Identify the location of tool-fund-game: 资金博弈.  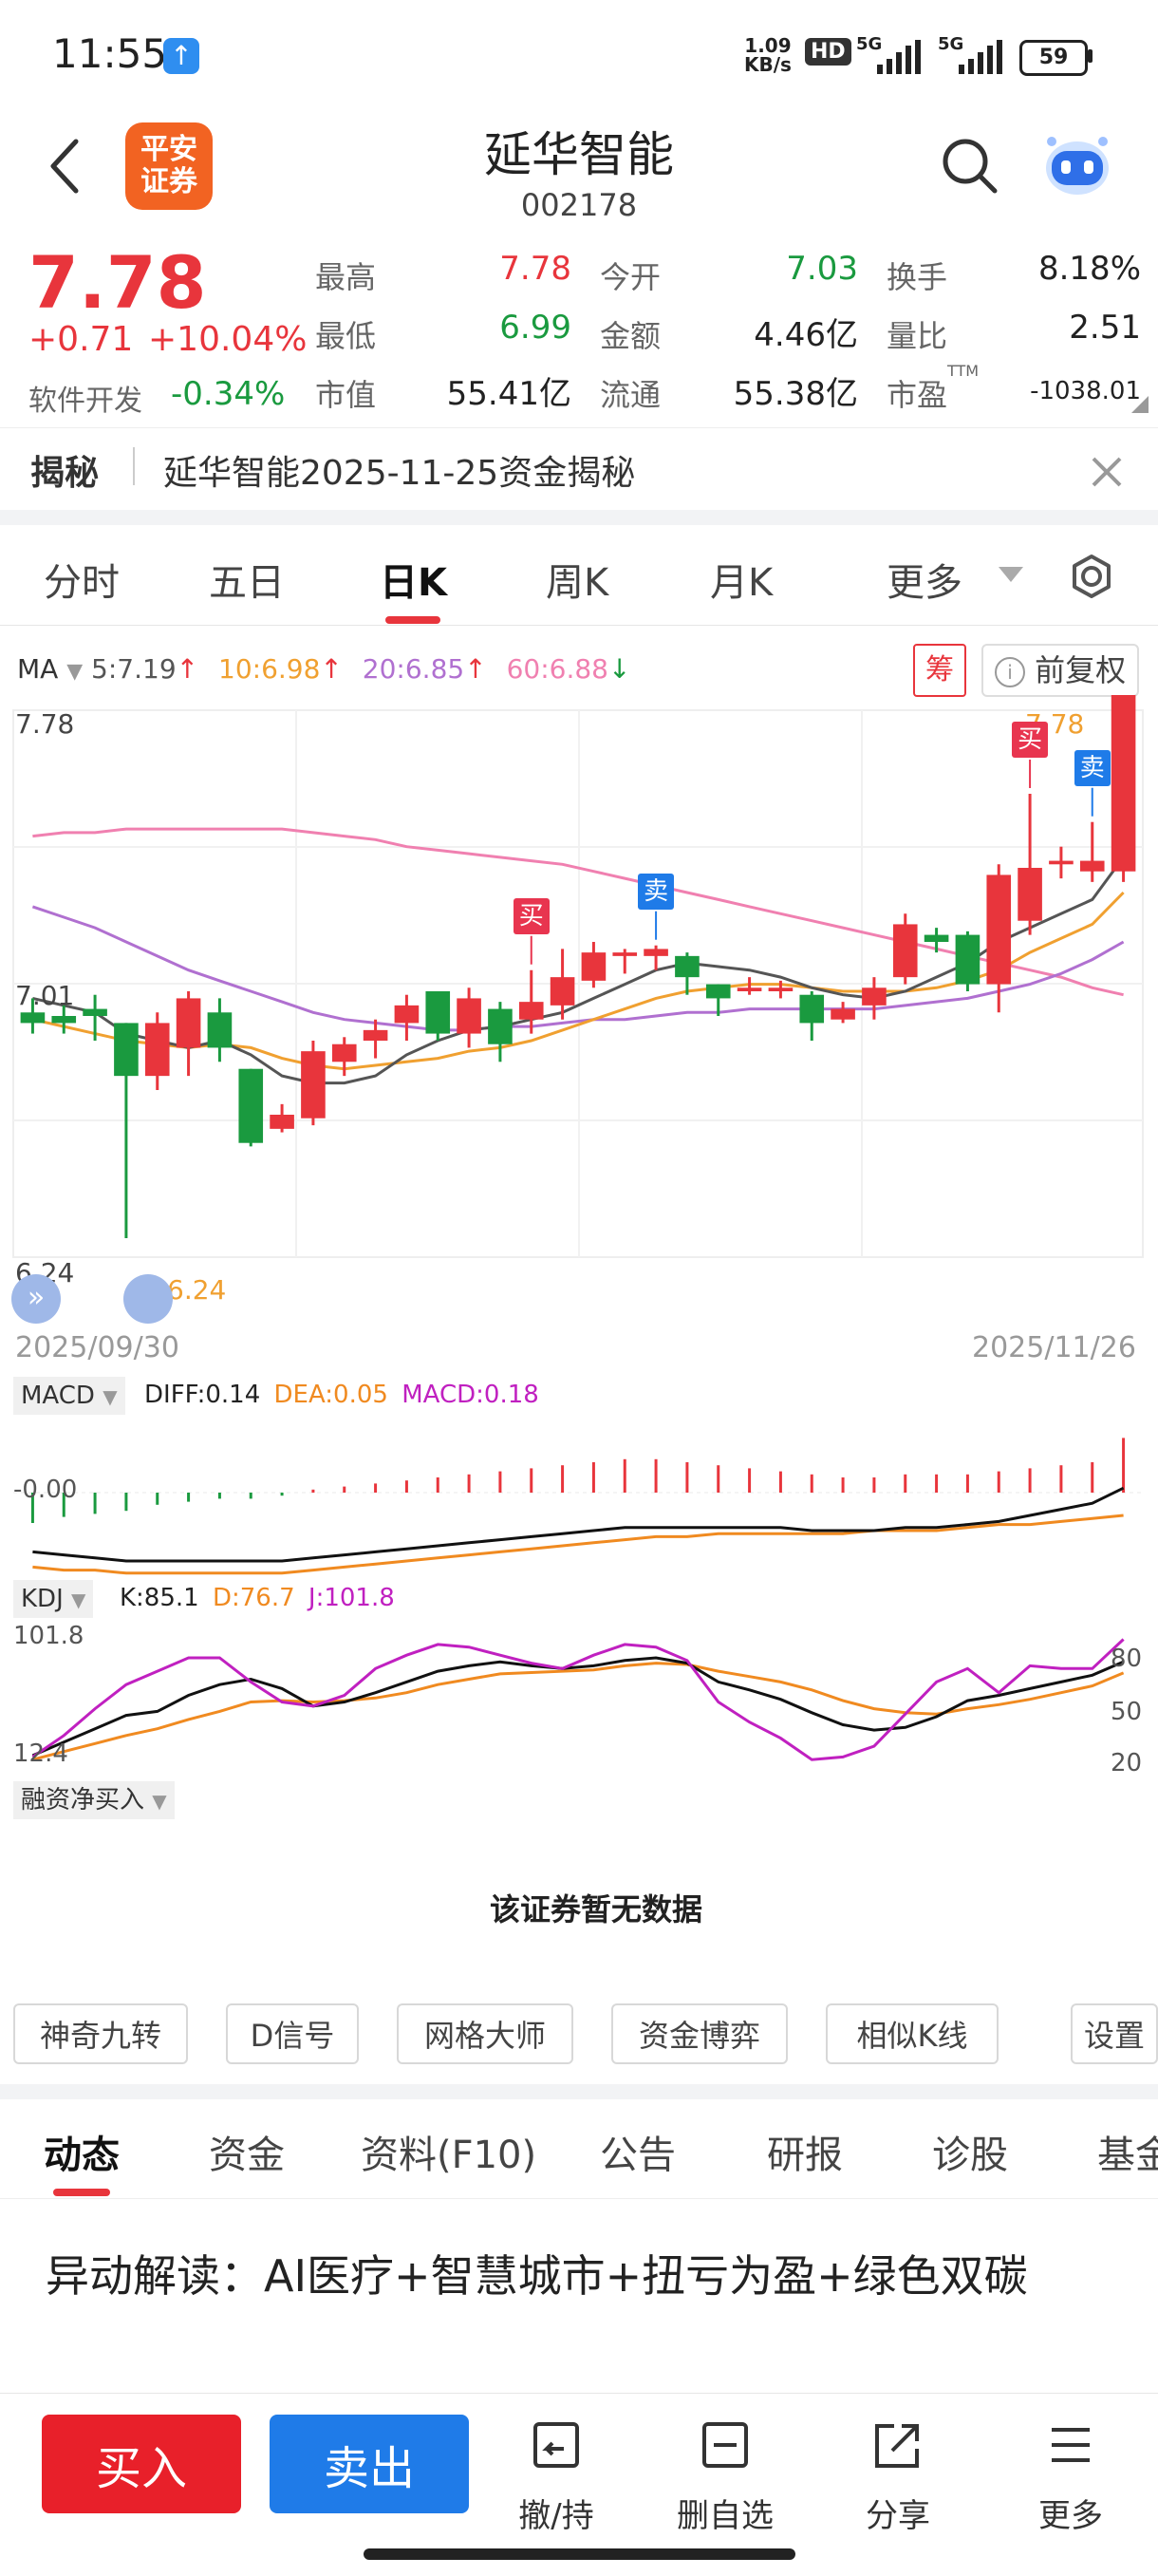
(699, 2033).